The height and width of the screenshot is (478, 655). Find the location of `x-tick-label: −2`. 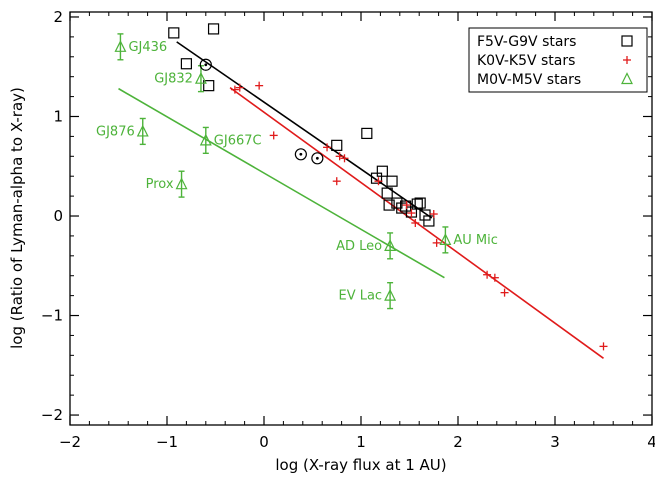

x-tick-label: −2 is located at coordinates (70, 442).